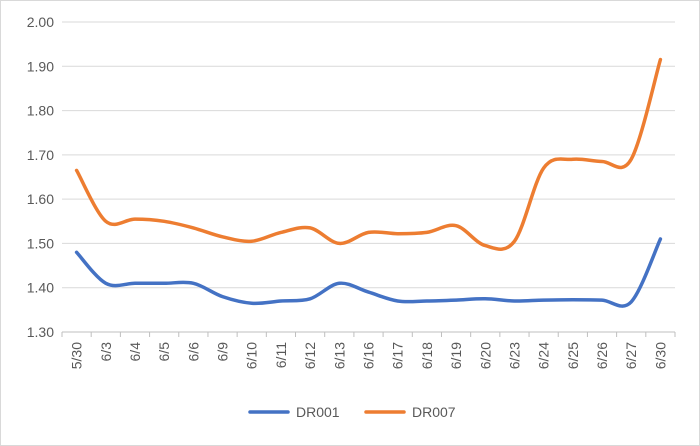 The height and width of the screenshot is (446, 700). Describe the element at coordinates (631, 355) in the screenshot. I see `x-tick-label: 6/27` at that location.